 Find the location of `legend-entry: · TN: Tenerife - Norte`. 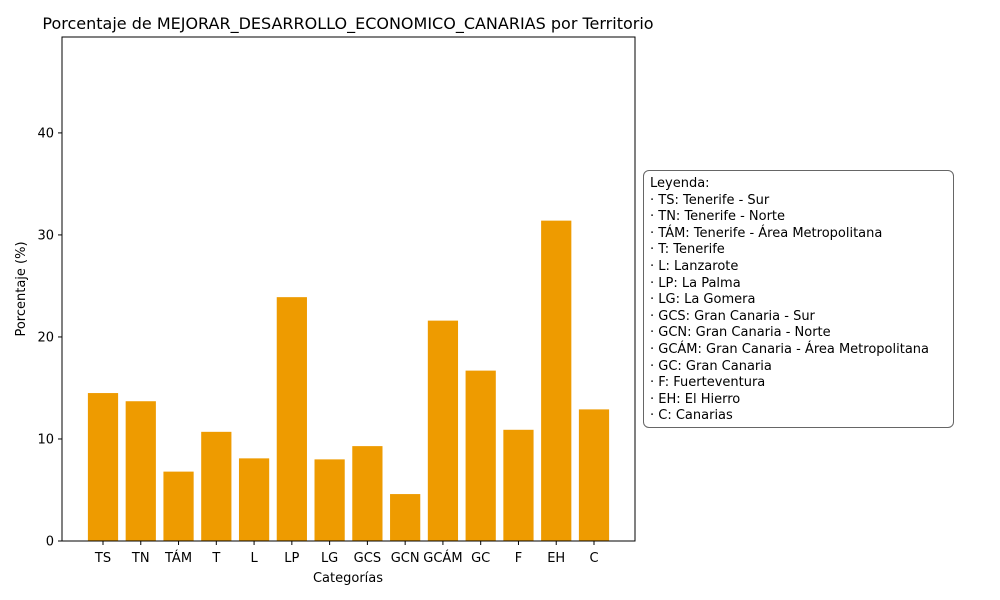

legend-entry: · TN: Tenerife - Norte is located at coordinates (718, 217).